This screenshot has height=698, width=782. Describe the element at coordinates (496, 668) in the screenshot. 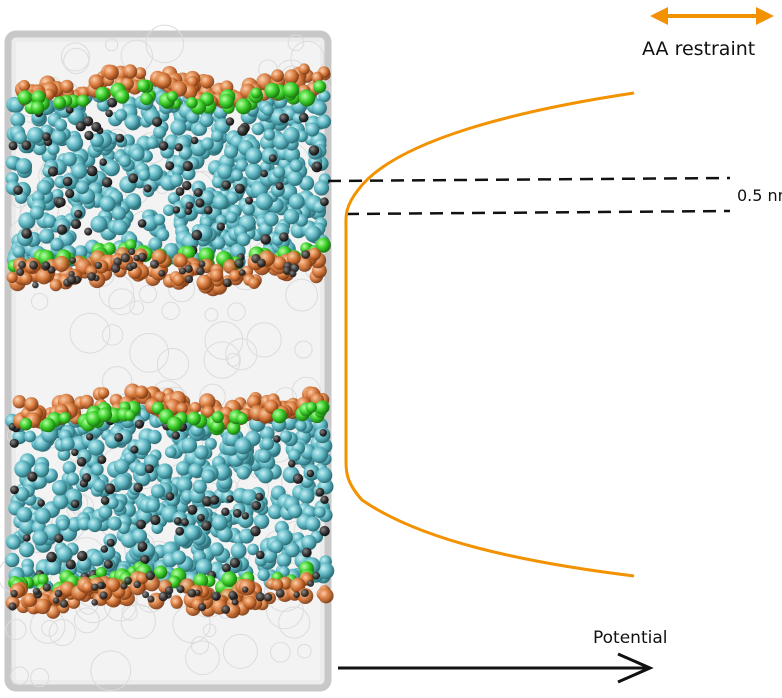

I see `right-arrow-icon` at that location.